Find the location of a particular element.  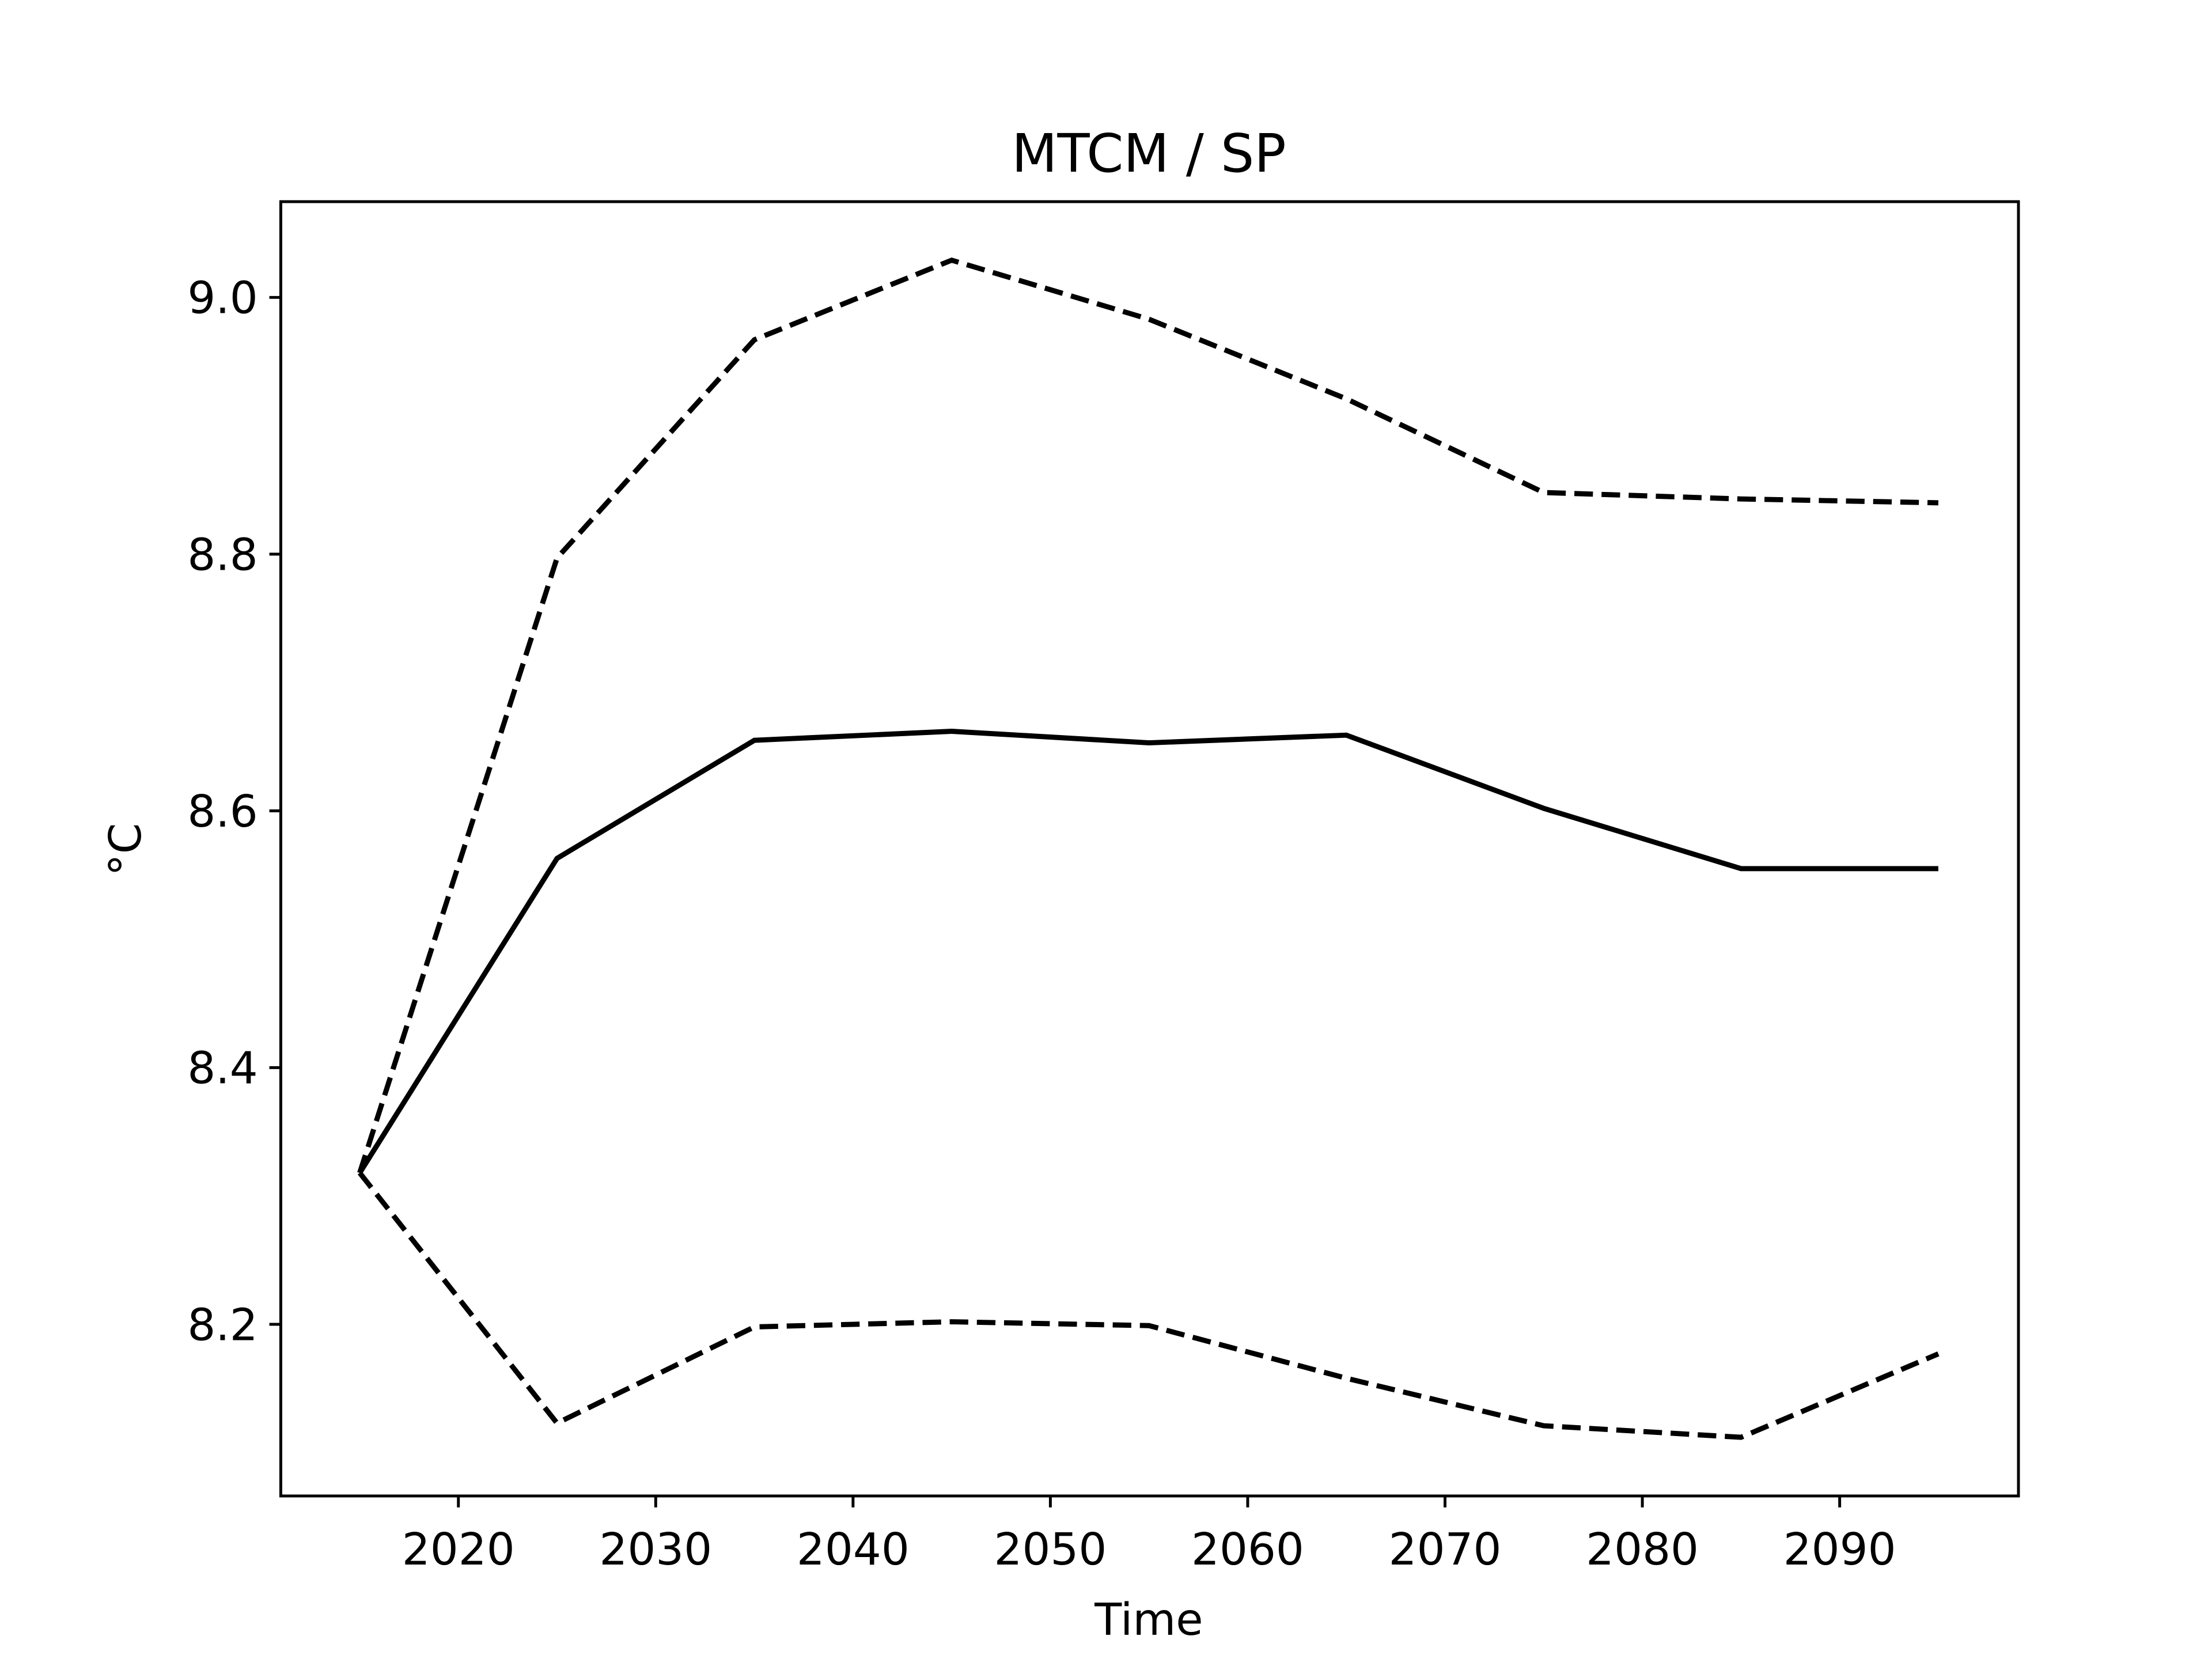

x-tick-label: 2080 is located at coordinates (1642, 1549).